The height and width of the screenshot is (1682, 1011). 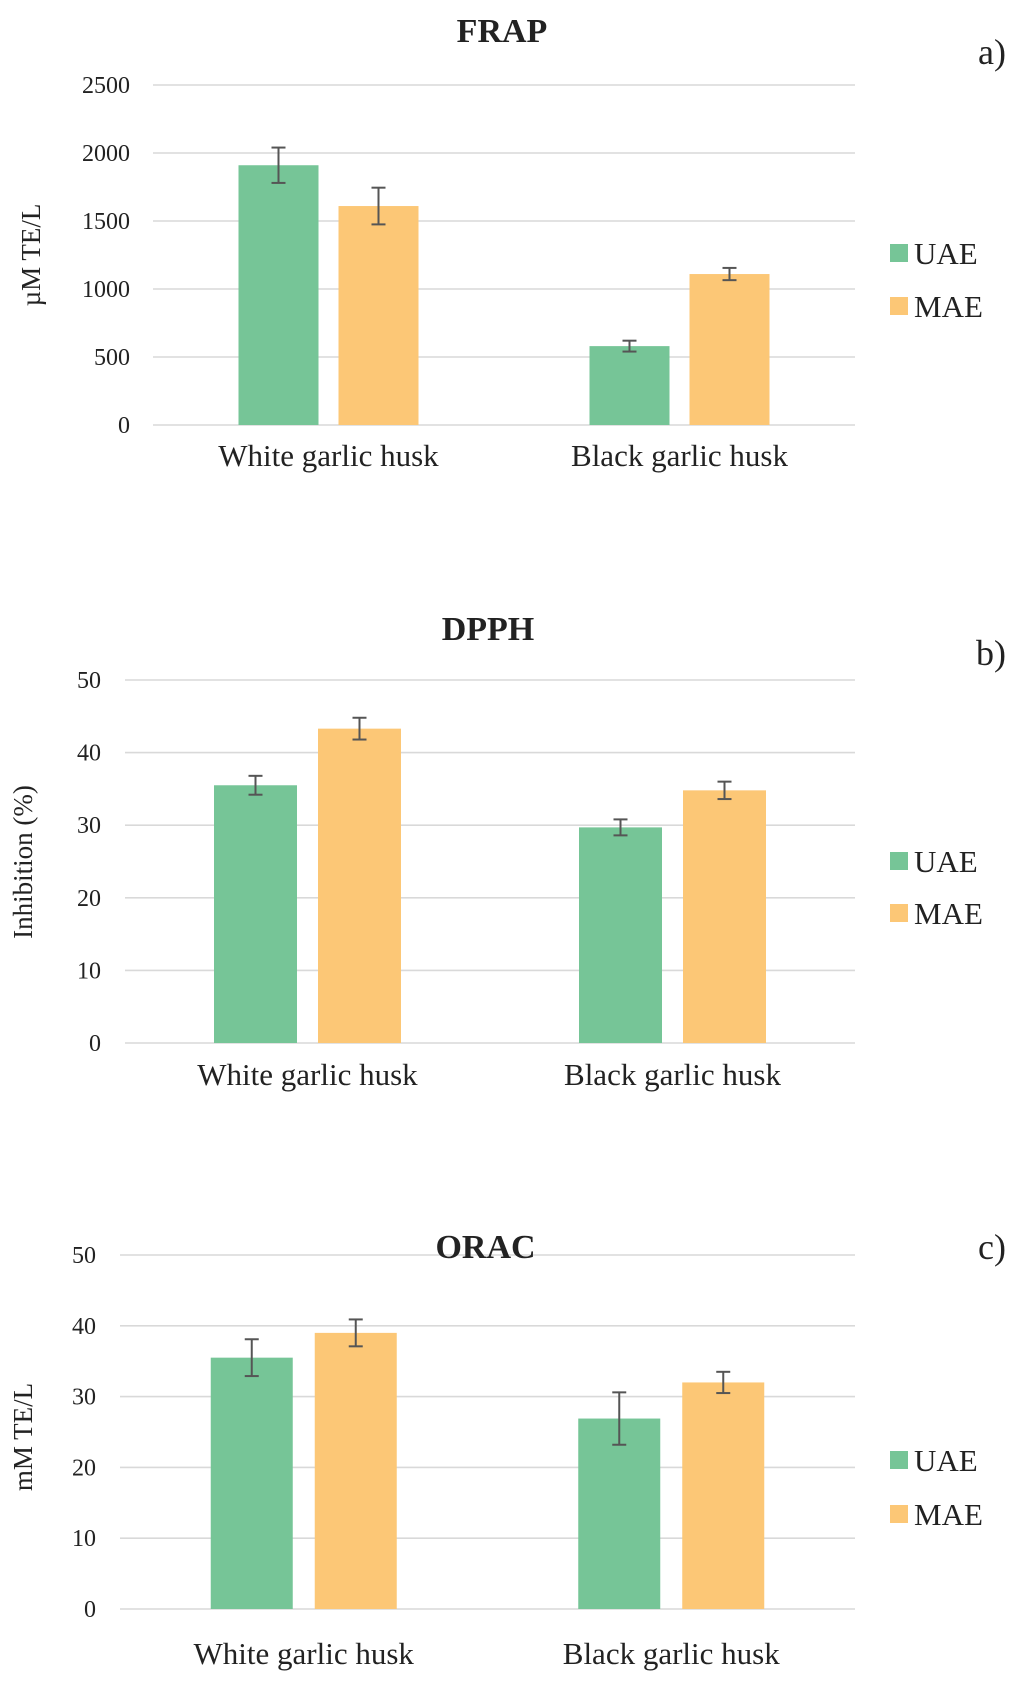 I want to click on panel-label: c), so click(x=992, y=1247).